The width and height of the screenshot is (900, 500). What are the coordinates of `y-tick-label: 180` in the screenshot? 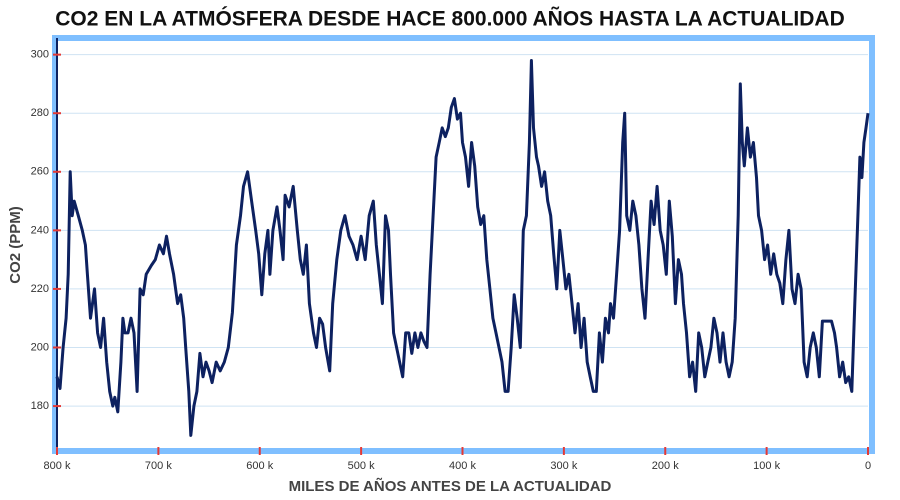 It's located at (40, 406).